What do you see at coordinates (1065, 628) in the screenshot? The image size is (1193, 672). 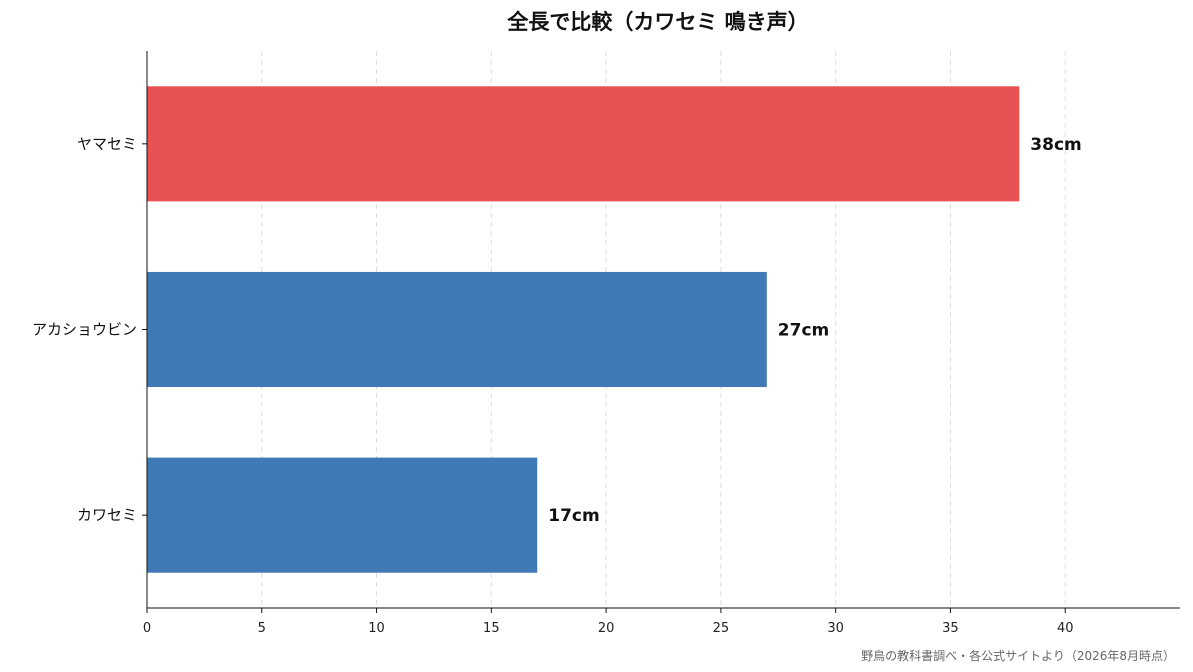 I see `x-tick-label-40: 40` at bounding box center [1065, 628].